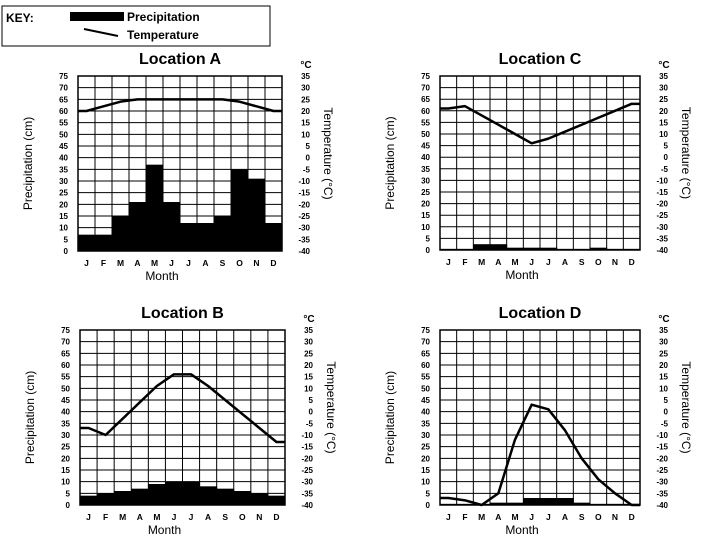  Describe the element at coordinates (97, 16) in the screenshot. I see `key-precipitation-swatch` at that location.